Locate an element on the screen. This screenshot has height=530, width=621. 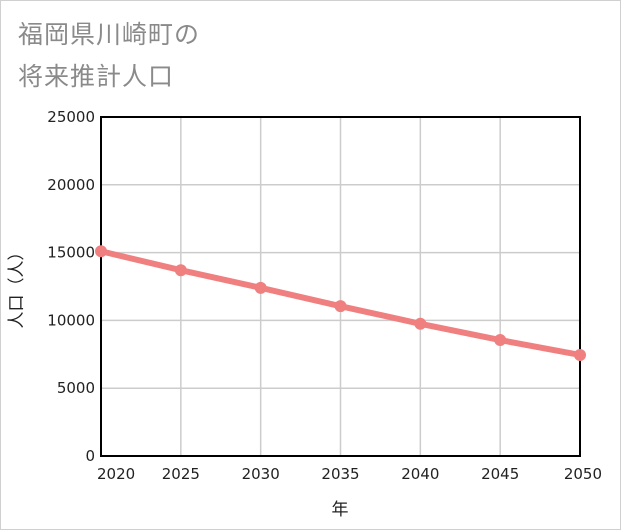
y-axis-label: 人口（人） is located at coordinates (17, 286).